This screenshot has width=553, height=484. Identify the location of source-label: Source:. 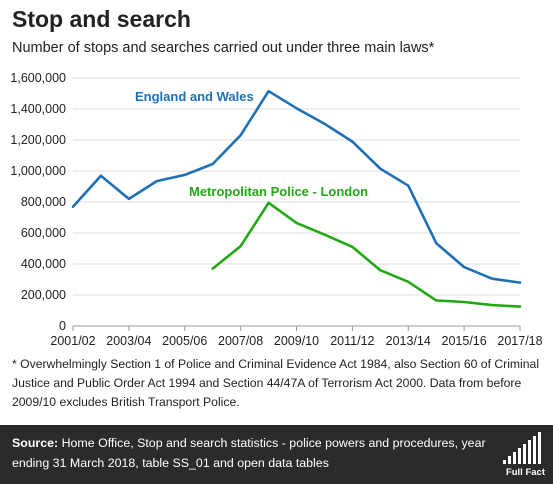
(35, 443).